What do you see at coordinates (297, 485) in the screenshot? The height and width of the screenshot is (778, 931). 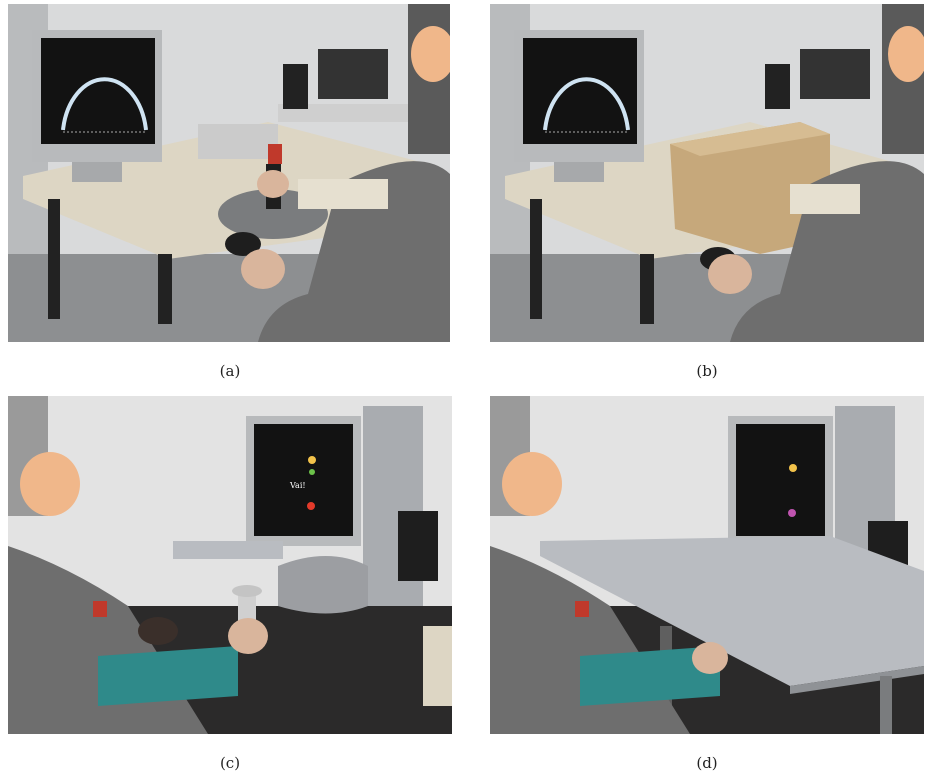 I see `screen-prompt-text: Vai!` at bounding box center [297, 485].